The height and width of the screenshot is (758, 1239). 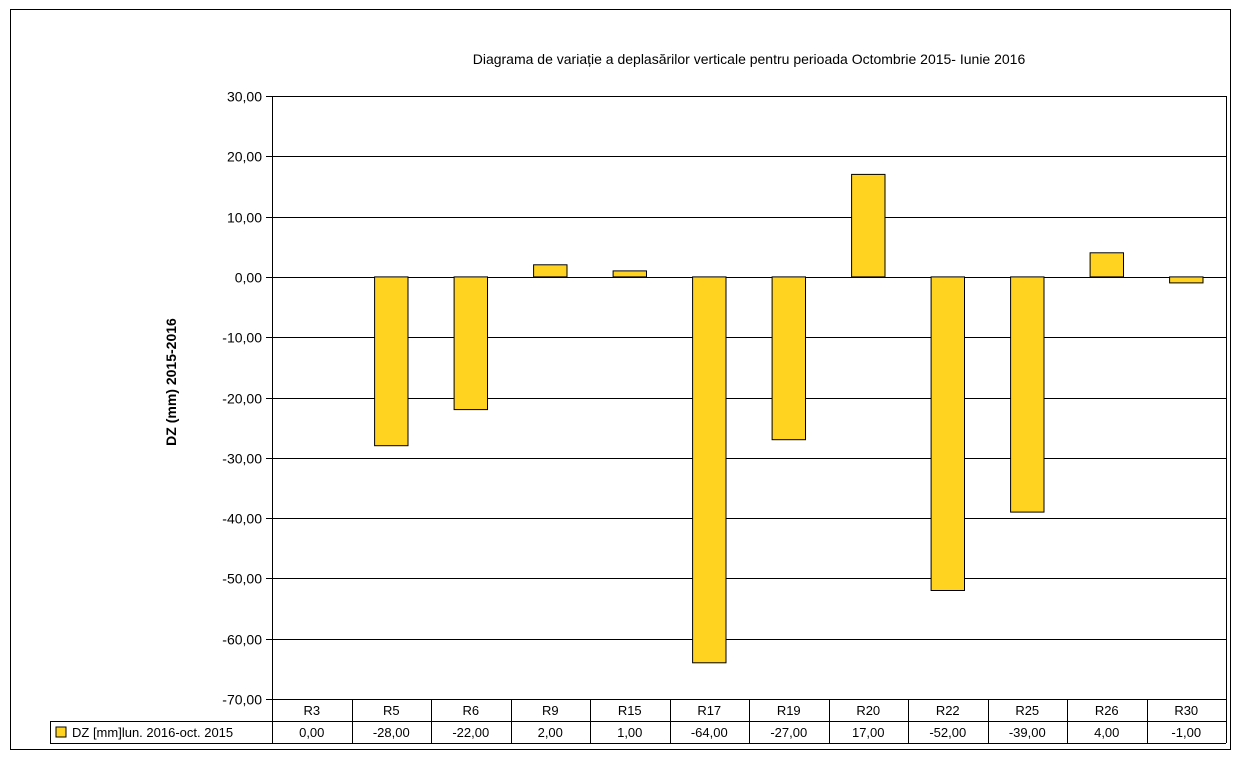 I want to click on y-tick-label: 10,00, so click(x=244, y=218).